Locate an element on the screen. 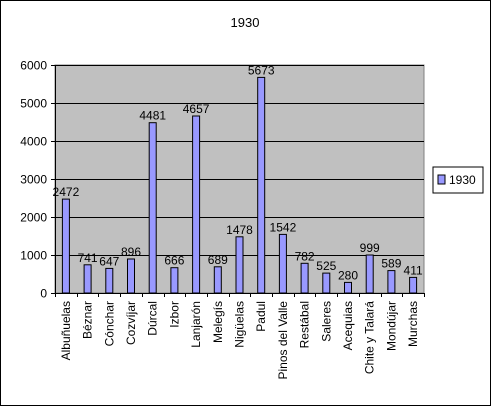  data-label: 782 is located at coordinates (305, 256).